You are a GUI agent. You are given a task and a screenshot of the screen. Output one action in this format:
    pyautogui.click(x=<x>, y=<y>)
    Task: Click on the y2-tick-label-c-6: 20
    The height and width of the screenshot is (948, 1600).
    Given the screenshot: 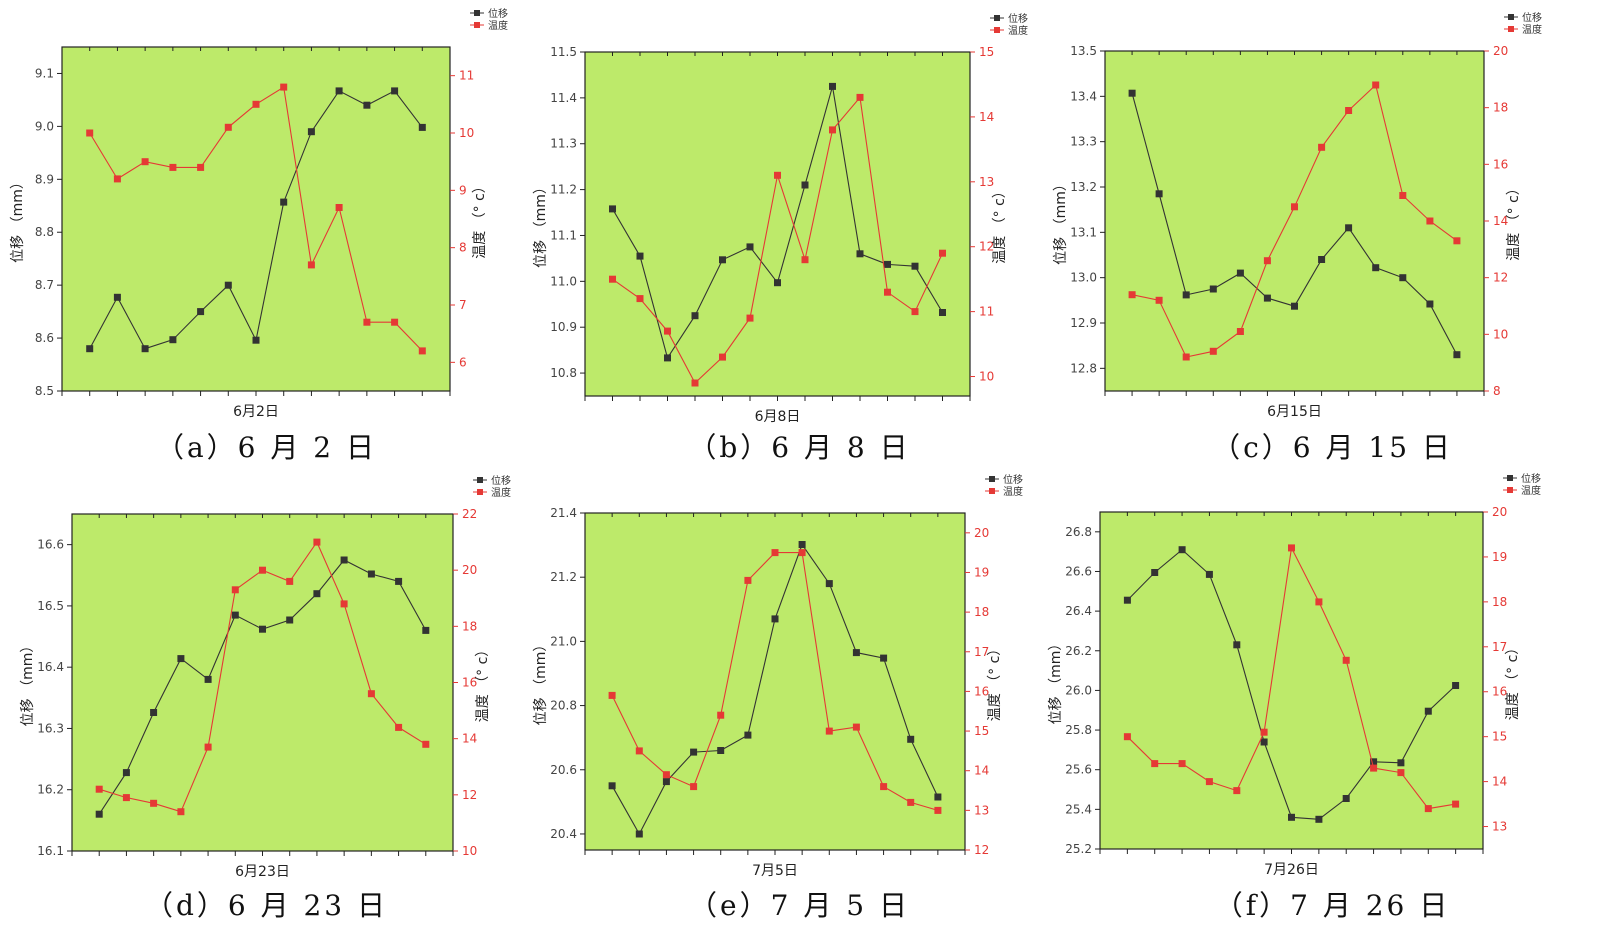 What is the action you would take?
    pyautogui.click(x=1500, y=51)
    